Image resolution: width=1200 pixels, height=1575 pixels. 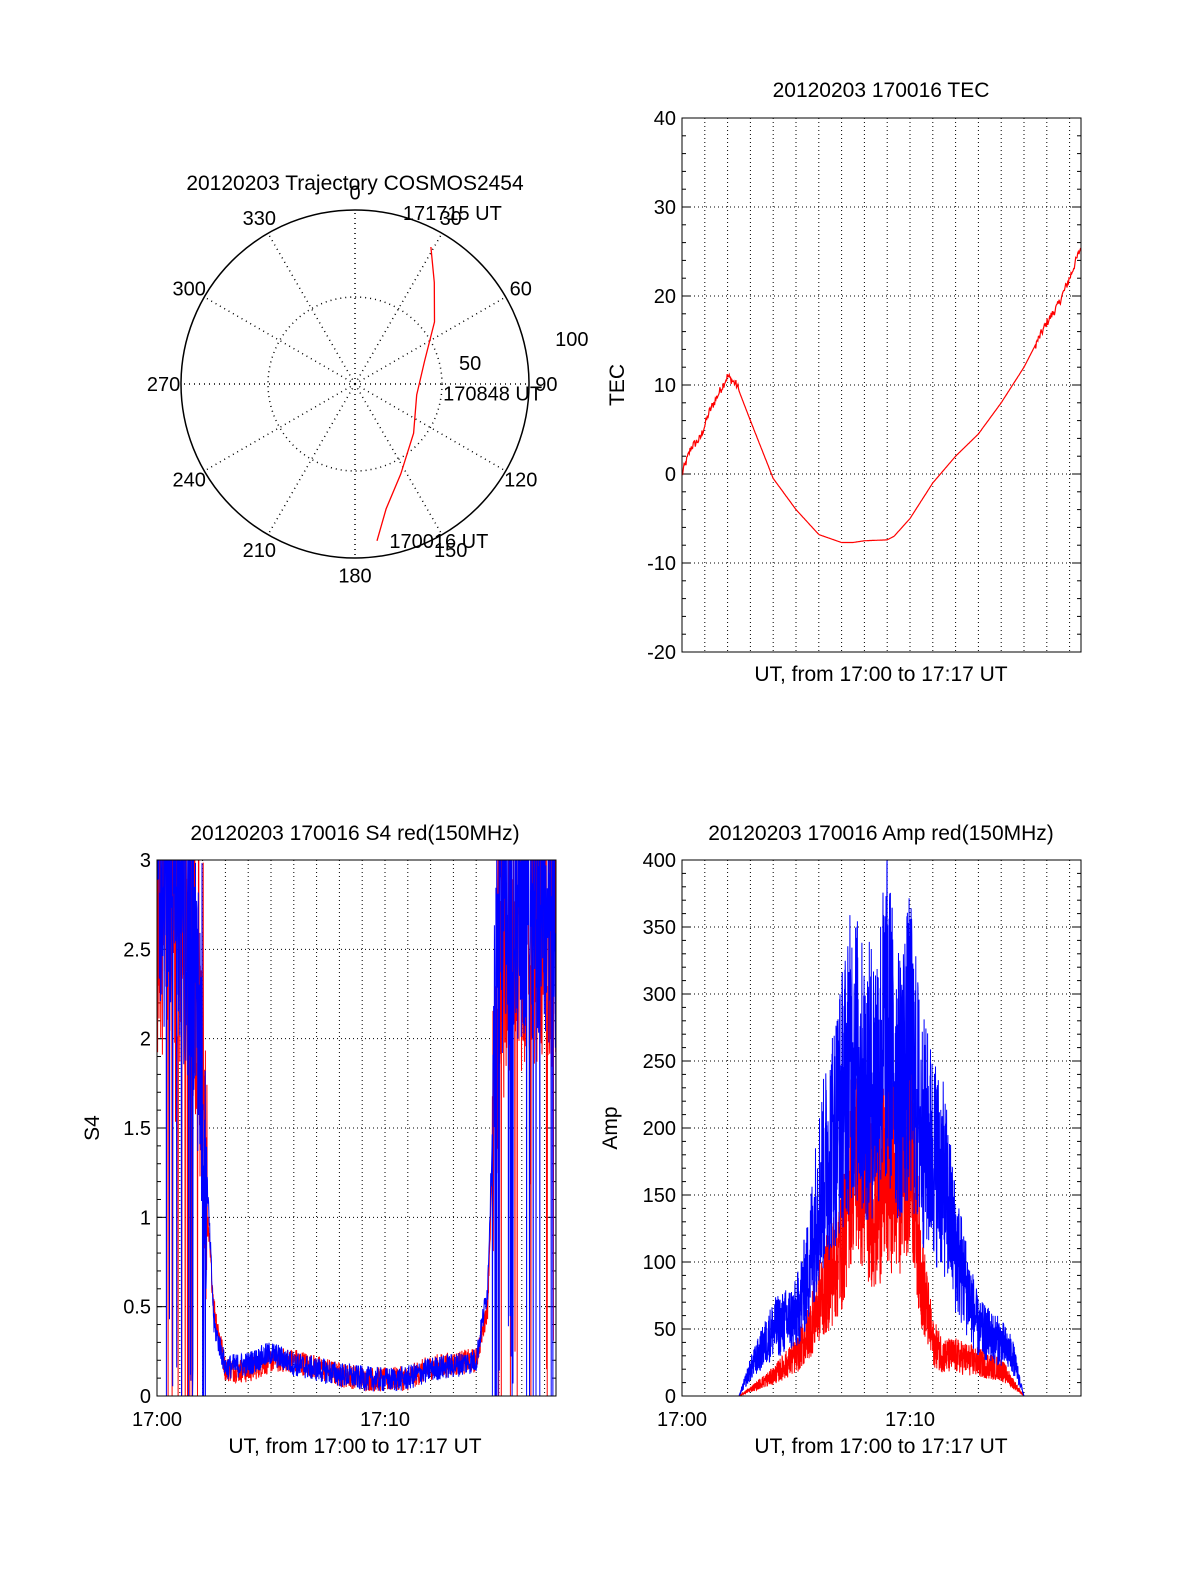 What do you see at coordinates (665, 297) in the screenshot?
I see `tec-ytick-label: 20` at bounding box center [665, 297].